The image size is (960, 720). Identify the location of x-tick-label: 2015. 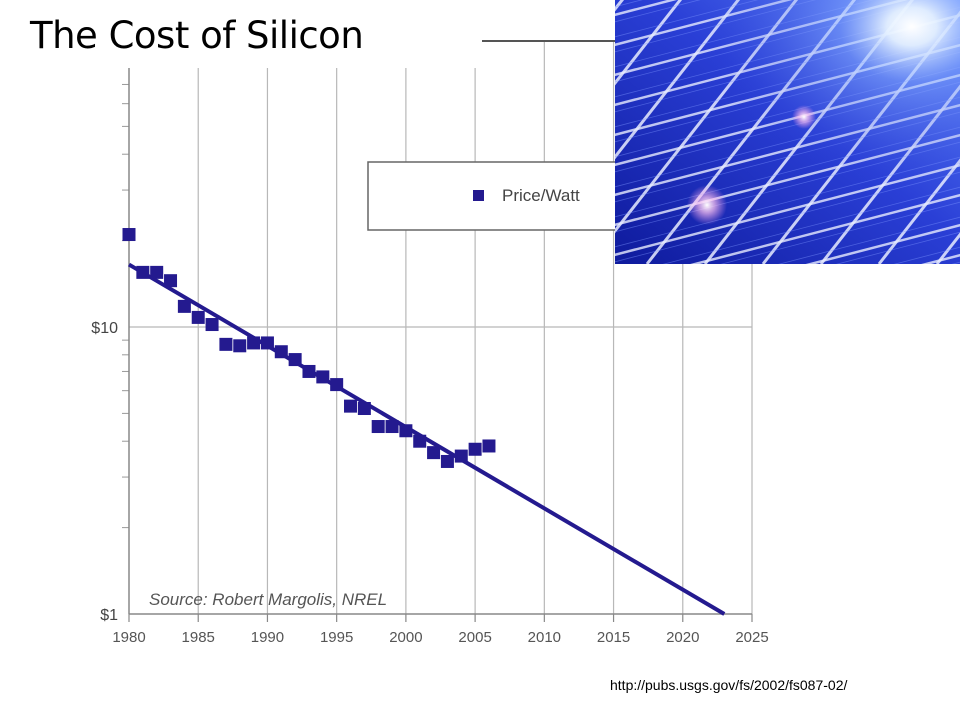
(613, 637).